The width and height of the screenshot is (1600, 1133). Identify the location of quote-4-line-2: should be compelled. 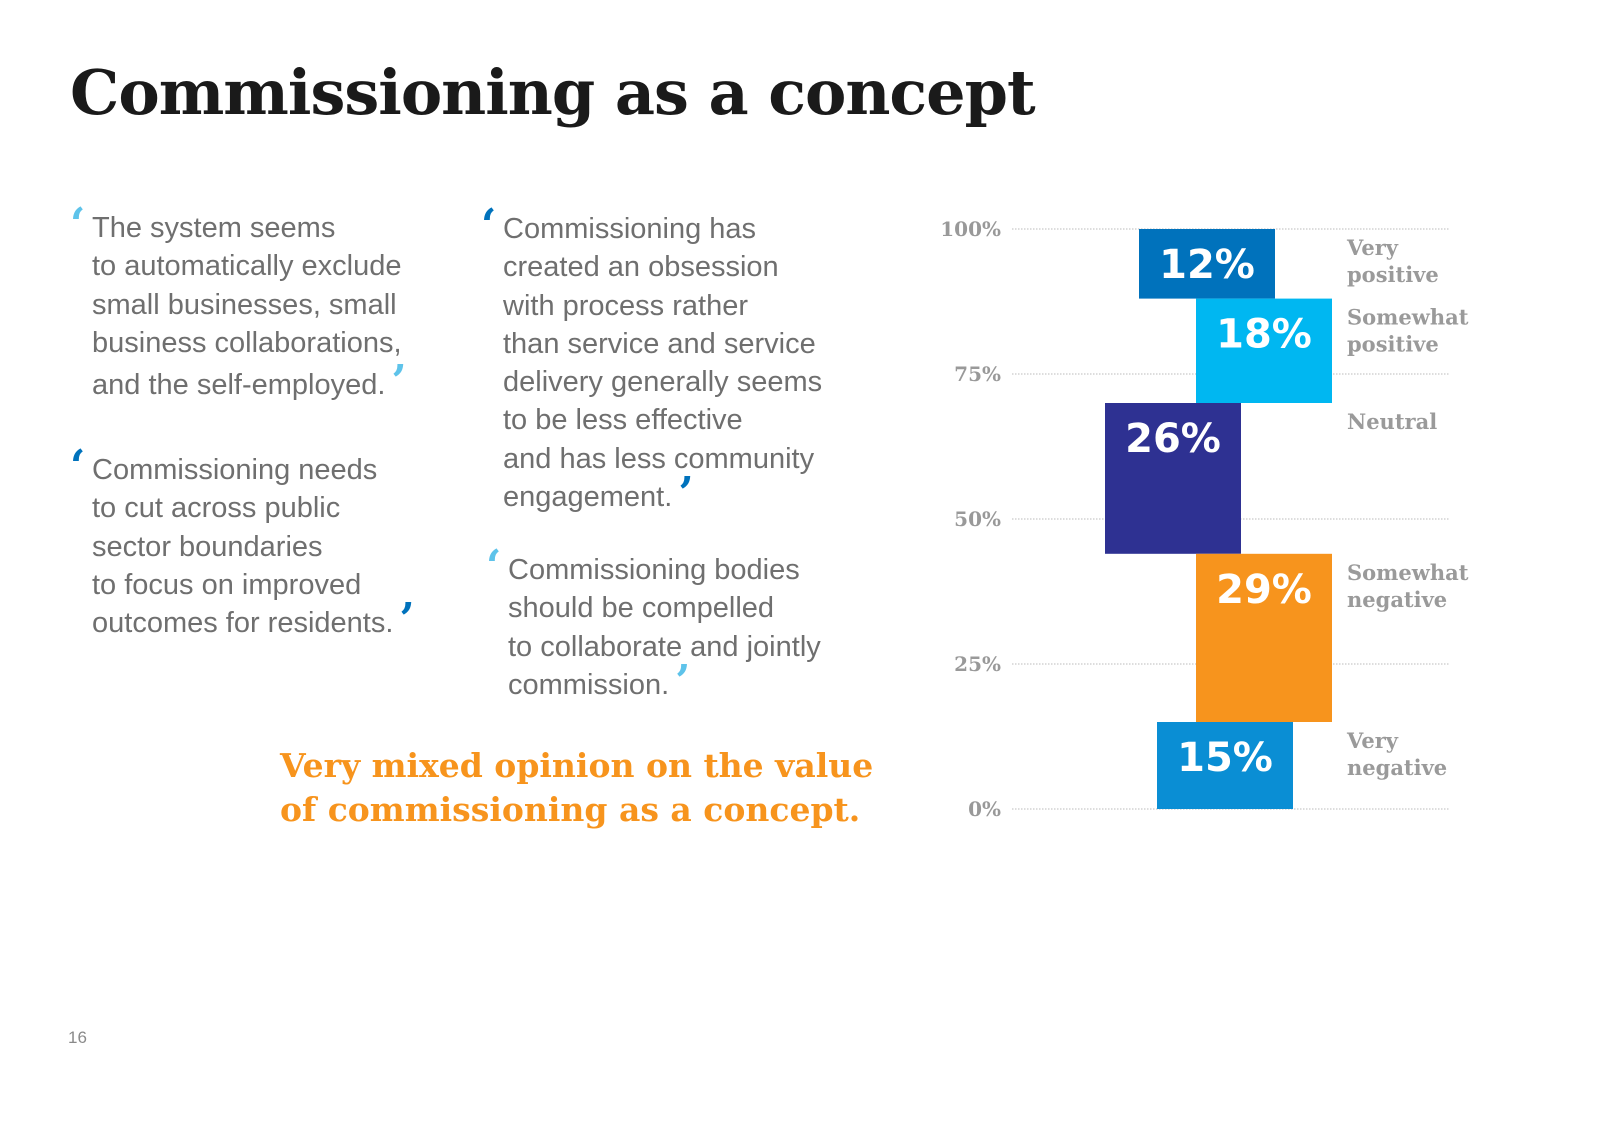
(641, 608).